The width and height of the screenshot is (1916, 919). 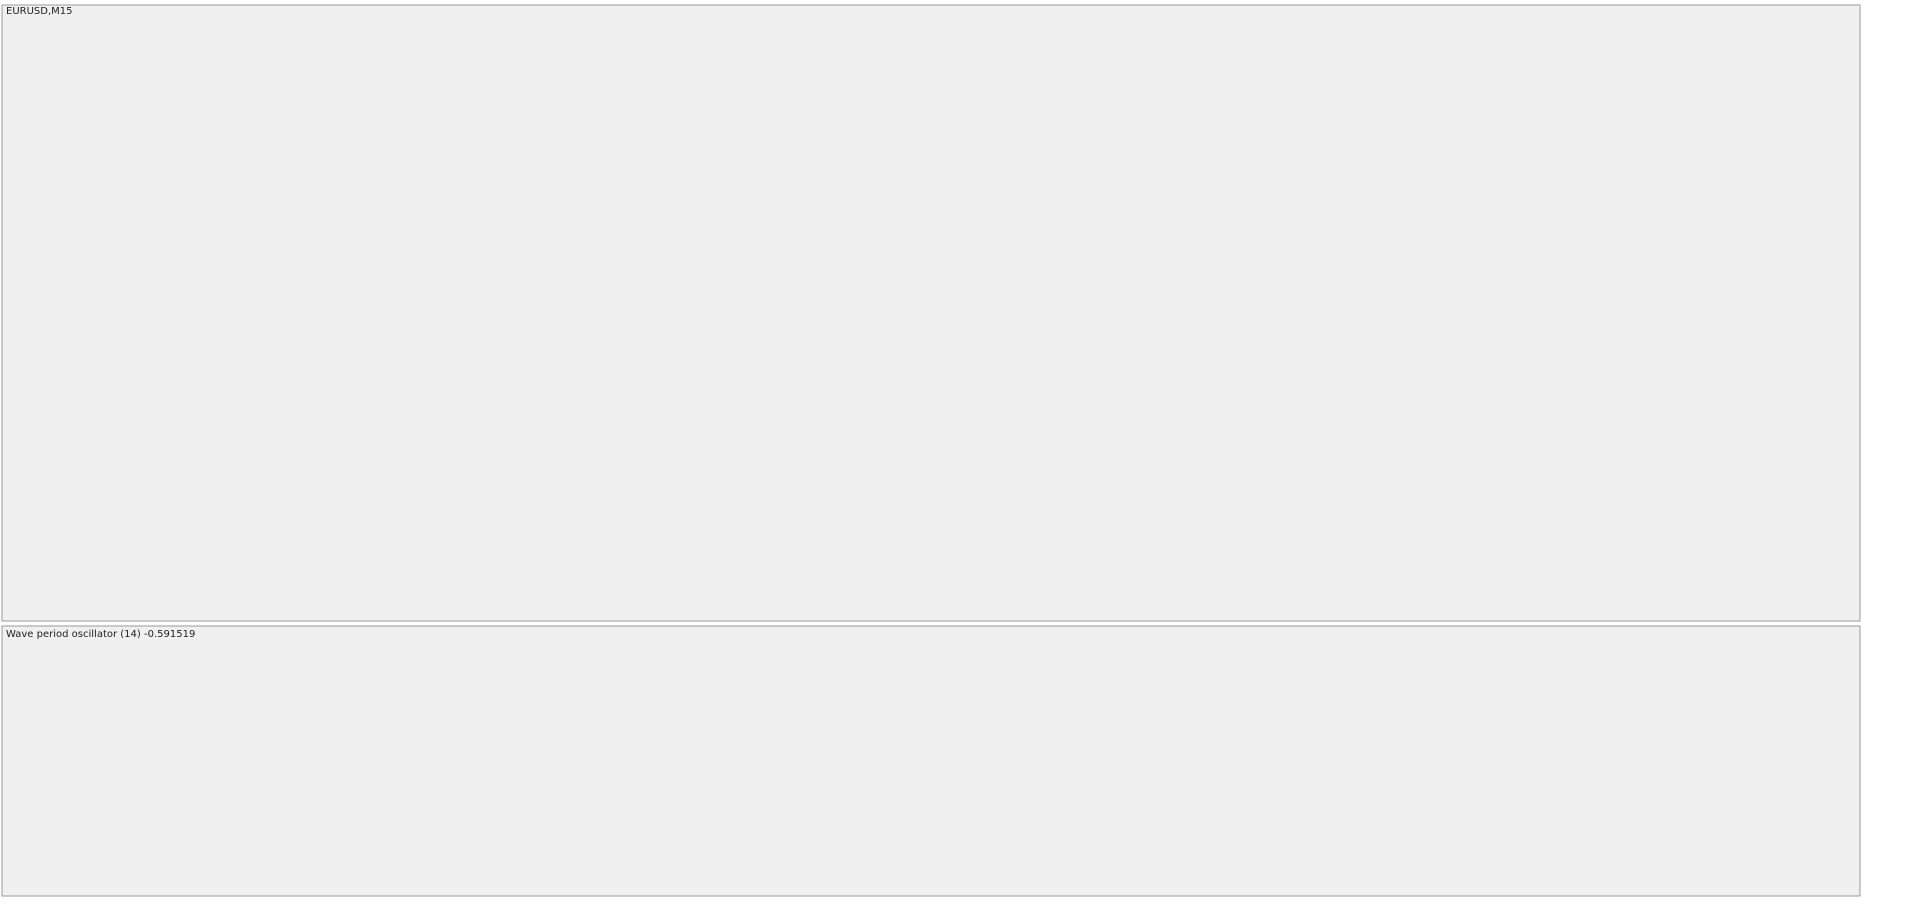 I want to click on indicator-title: Wave period oscillator (14) -0.591519, so click(x=100, y=634).